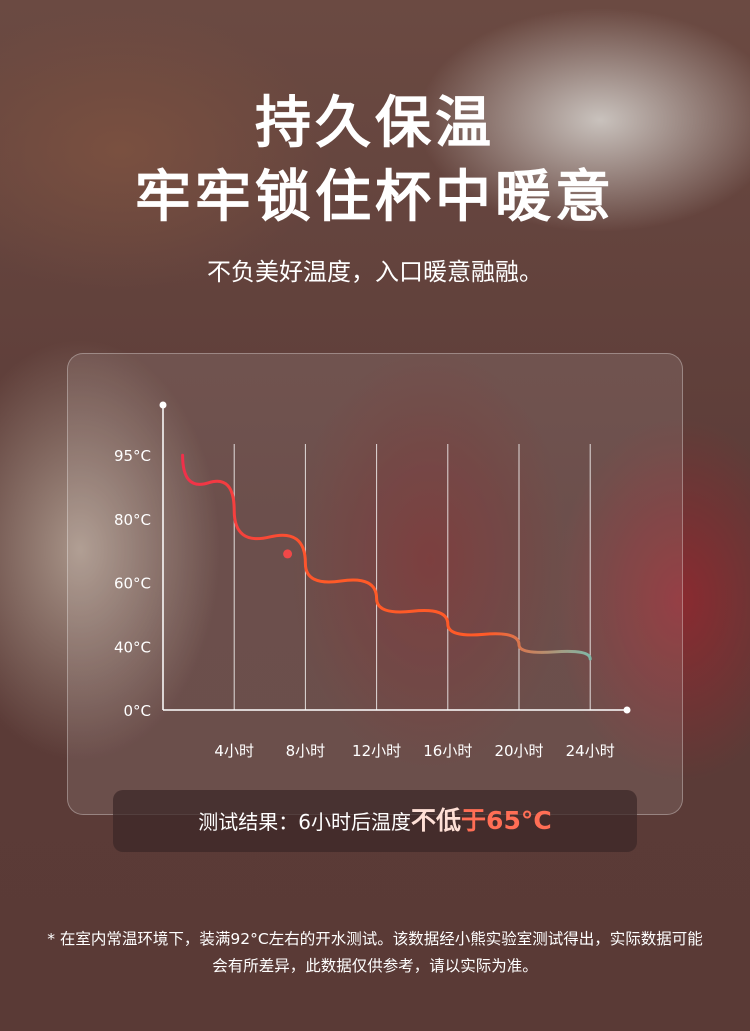  What do you see at coordinates (132, 520) in the screenshot?
I see `y-tick-label: 80°C` at bounding box center [132, 520].